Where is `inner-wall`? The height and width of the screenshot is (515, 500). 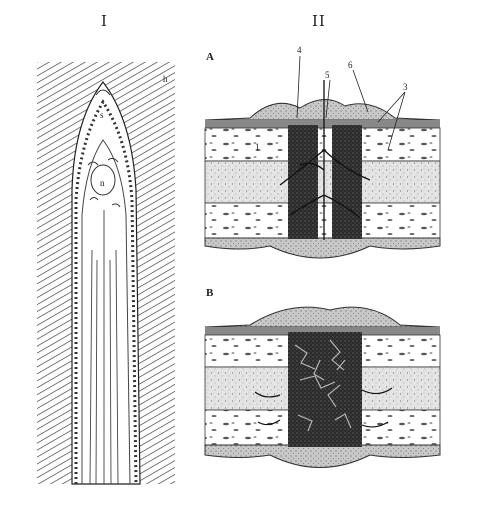
inner-wall is located at coordinates (106, 312).